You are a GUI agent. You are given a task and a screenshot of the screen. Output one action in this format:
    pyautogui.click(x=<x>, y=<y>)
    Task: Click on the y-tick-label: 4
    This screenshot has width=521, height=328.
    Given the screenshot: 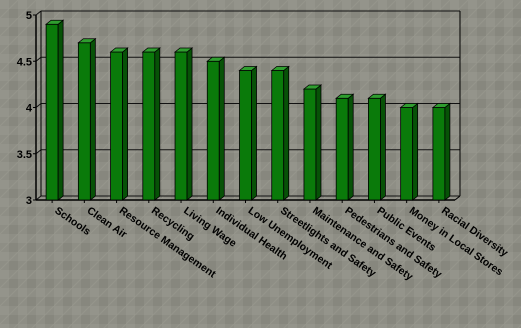 What is the action you would take?
    pyautogui.click(x=29, y=109)
    